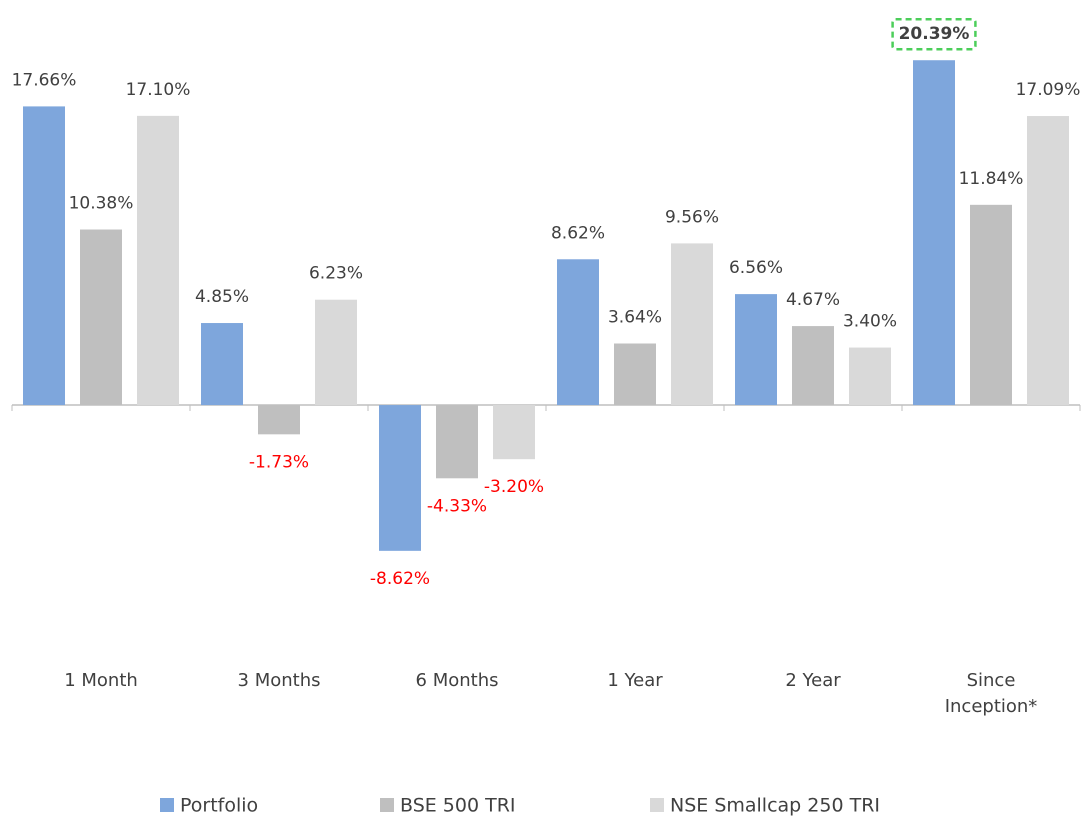 This screenshot has height=822, width=1086. What do you see at coordinates (101, 680) in the screenshot?
I see `x-tick-label: 1 Month` at bounding box center [101, 680].